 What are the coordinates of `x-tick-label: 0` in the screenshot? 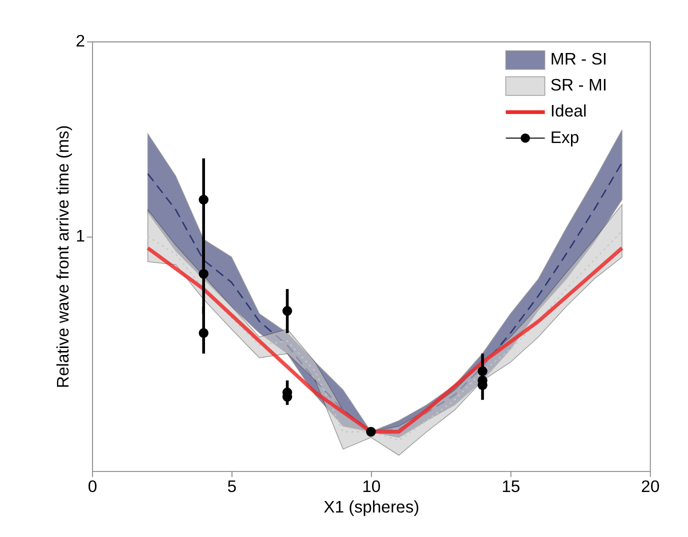 It's located at (93, 486).